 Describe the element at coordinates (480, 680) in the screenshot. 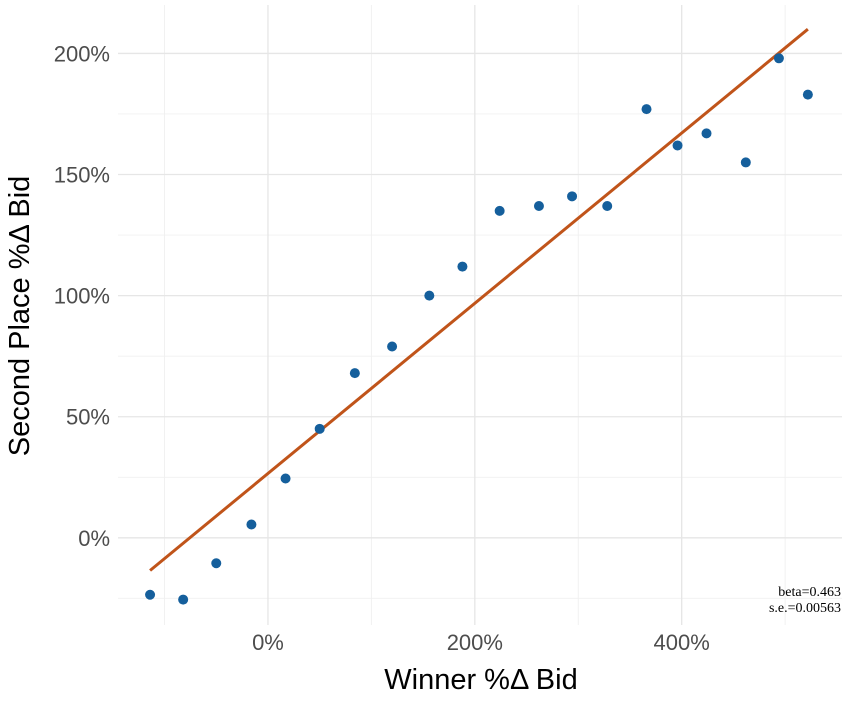

I see `x-axis-title: Winner %Δ Bid` at that location.